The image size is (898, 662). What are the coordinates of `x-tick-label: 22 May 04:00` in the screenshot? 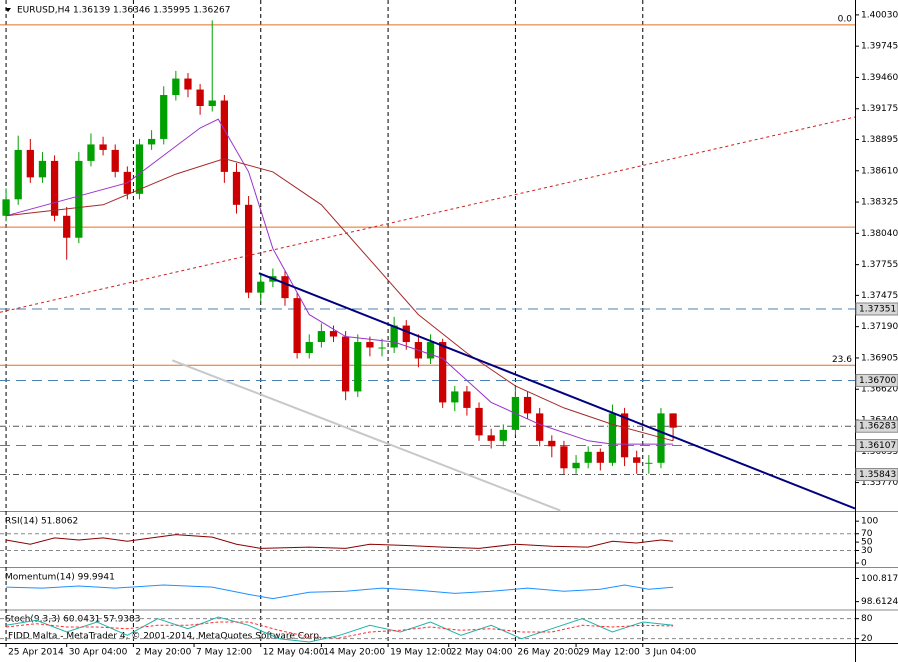 It's located at (482, 653).